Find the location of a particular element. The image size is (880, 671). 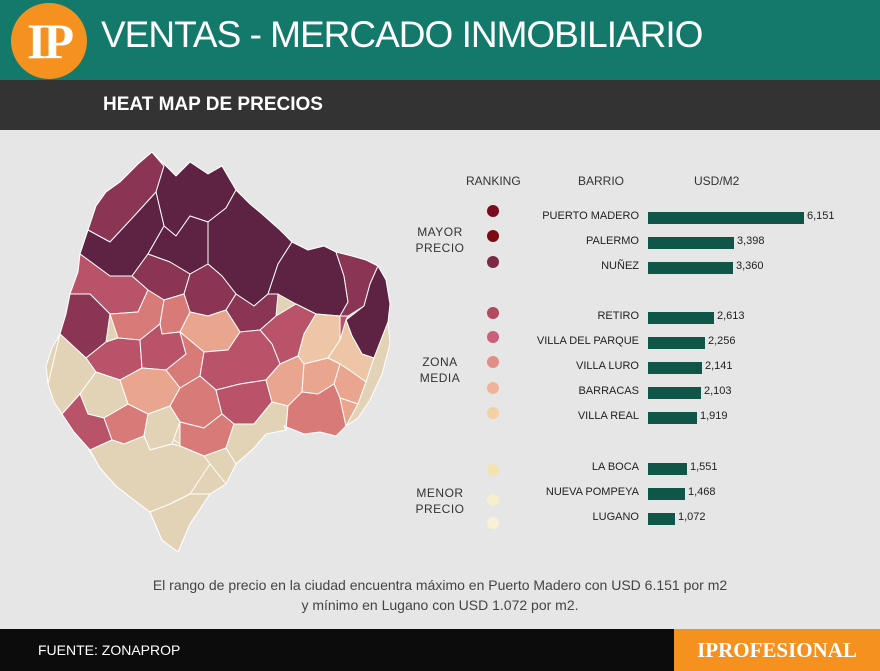

group-label-menor-precio: MENOR PRECIO is located at coordinates (440, 501).